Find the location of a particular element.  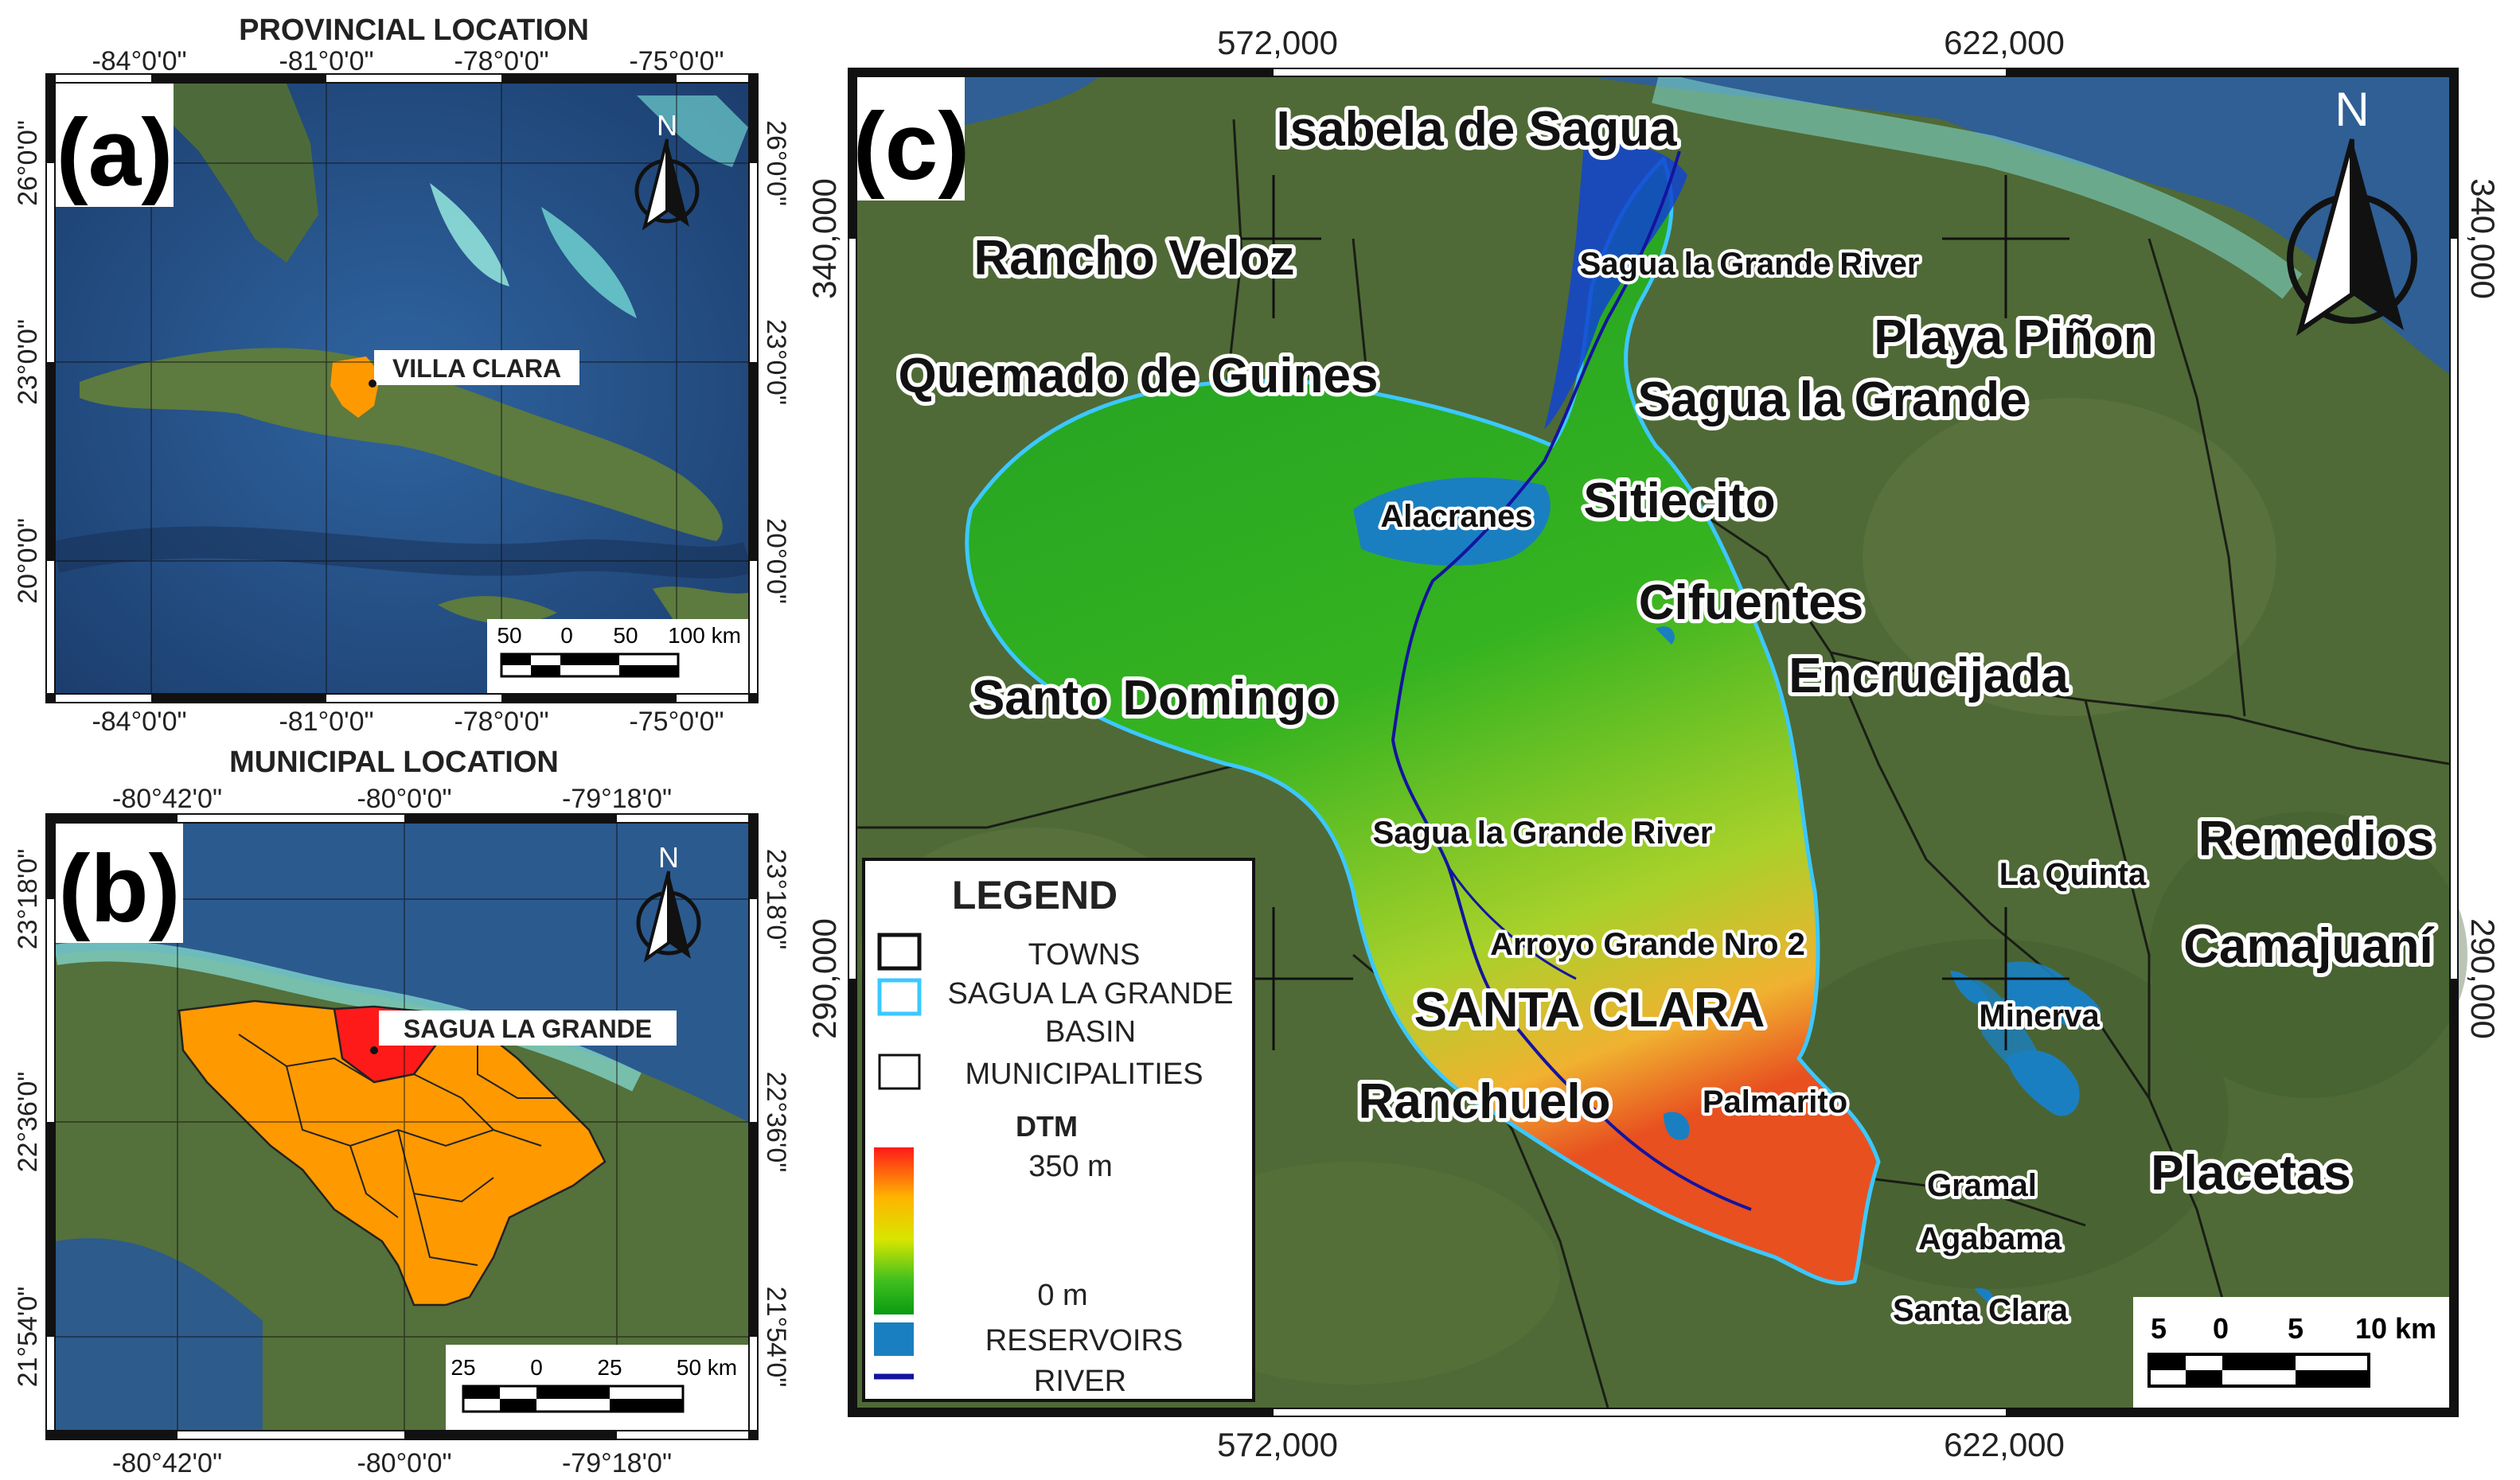

panel-a-right-tick-2: 23°0'0" is located at coordinates (776, 362).